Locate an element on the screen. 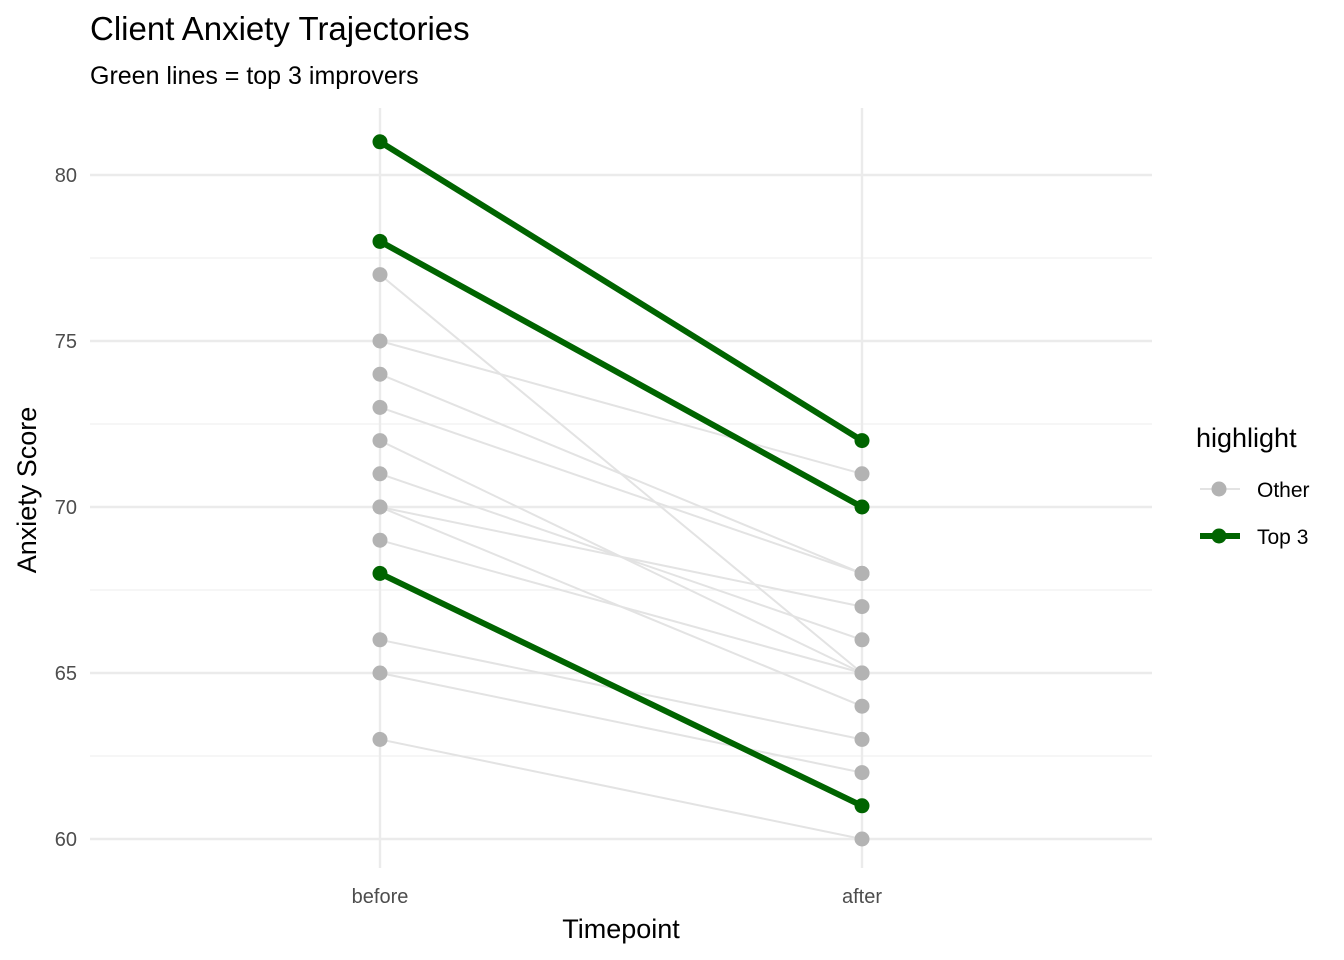  y-tick-label: 75 is located at coordinates (66, 342).